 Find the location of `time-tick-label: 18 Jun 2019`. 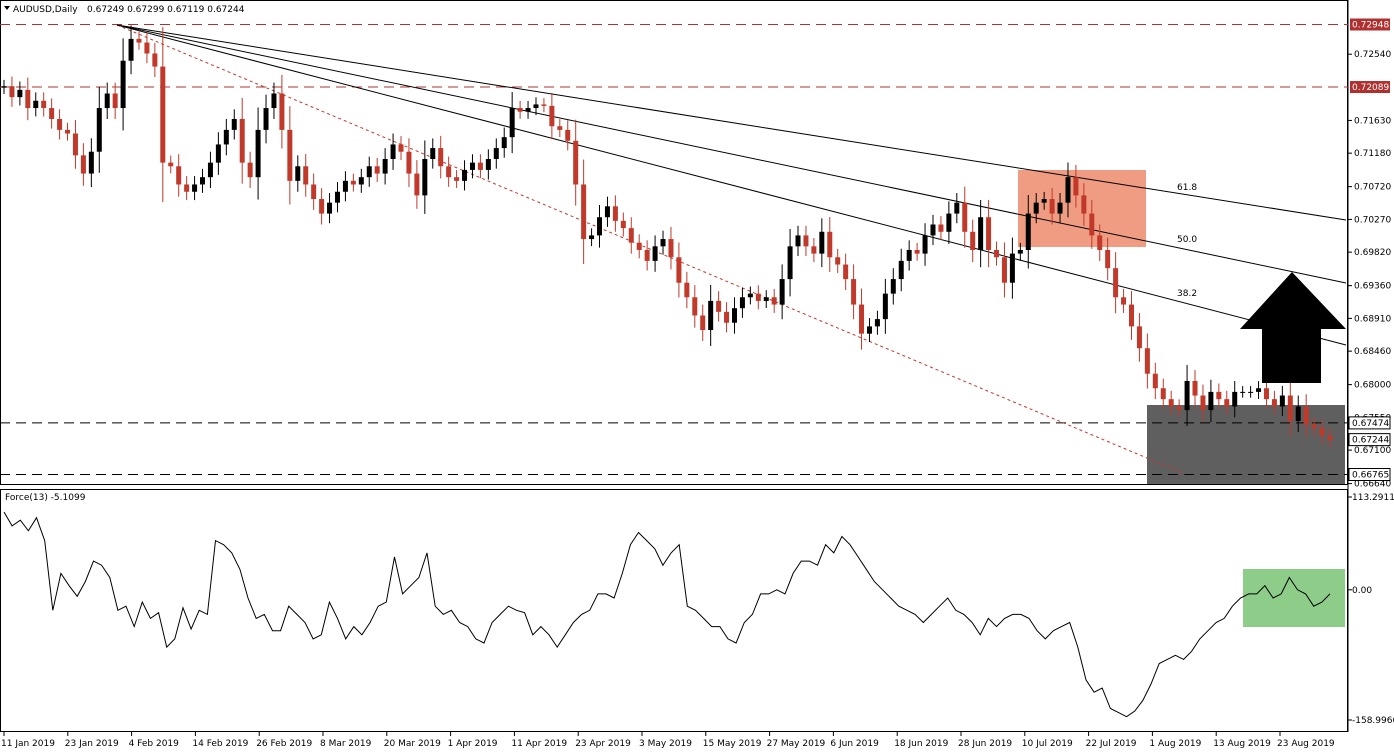

time-tick-label: 18 Jun 2019 is located at coordinates (921, 744).